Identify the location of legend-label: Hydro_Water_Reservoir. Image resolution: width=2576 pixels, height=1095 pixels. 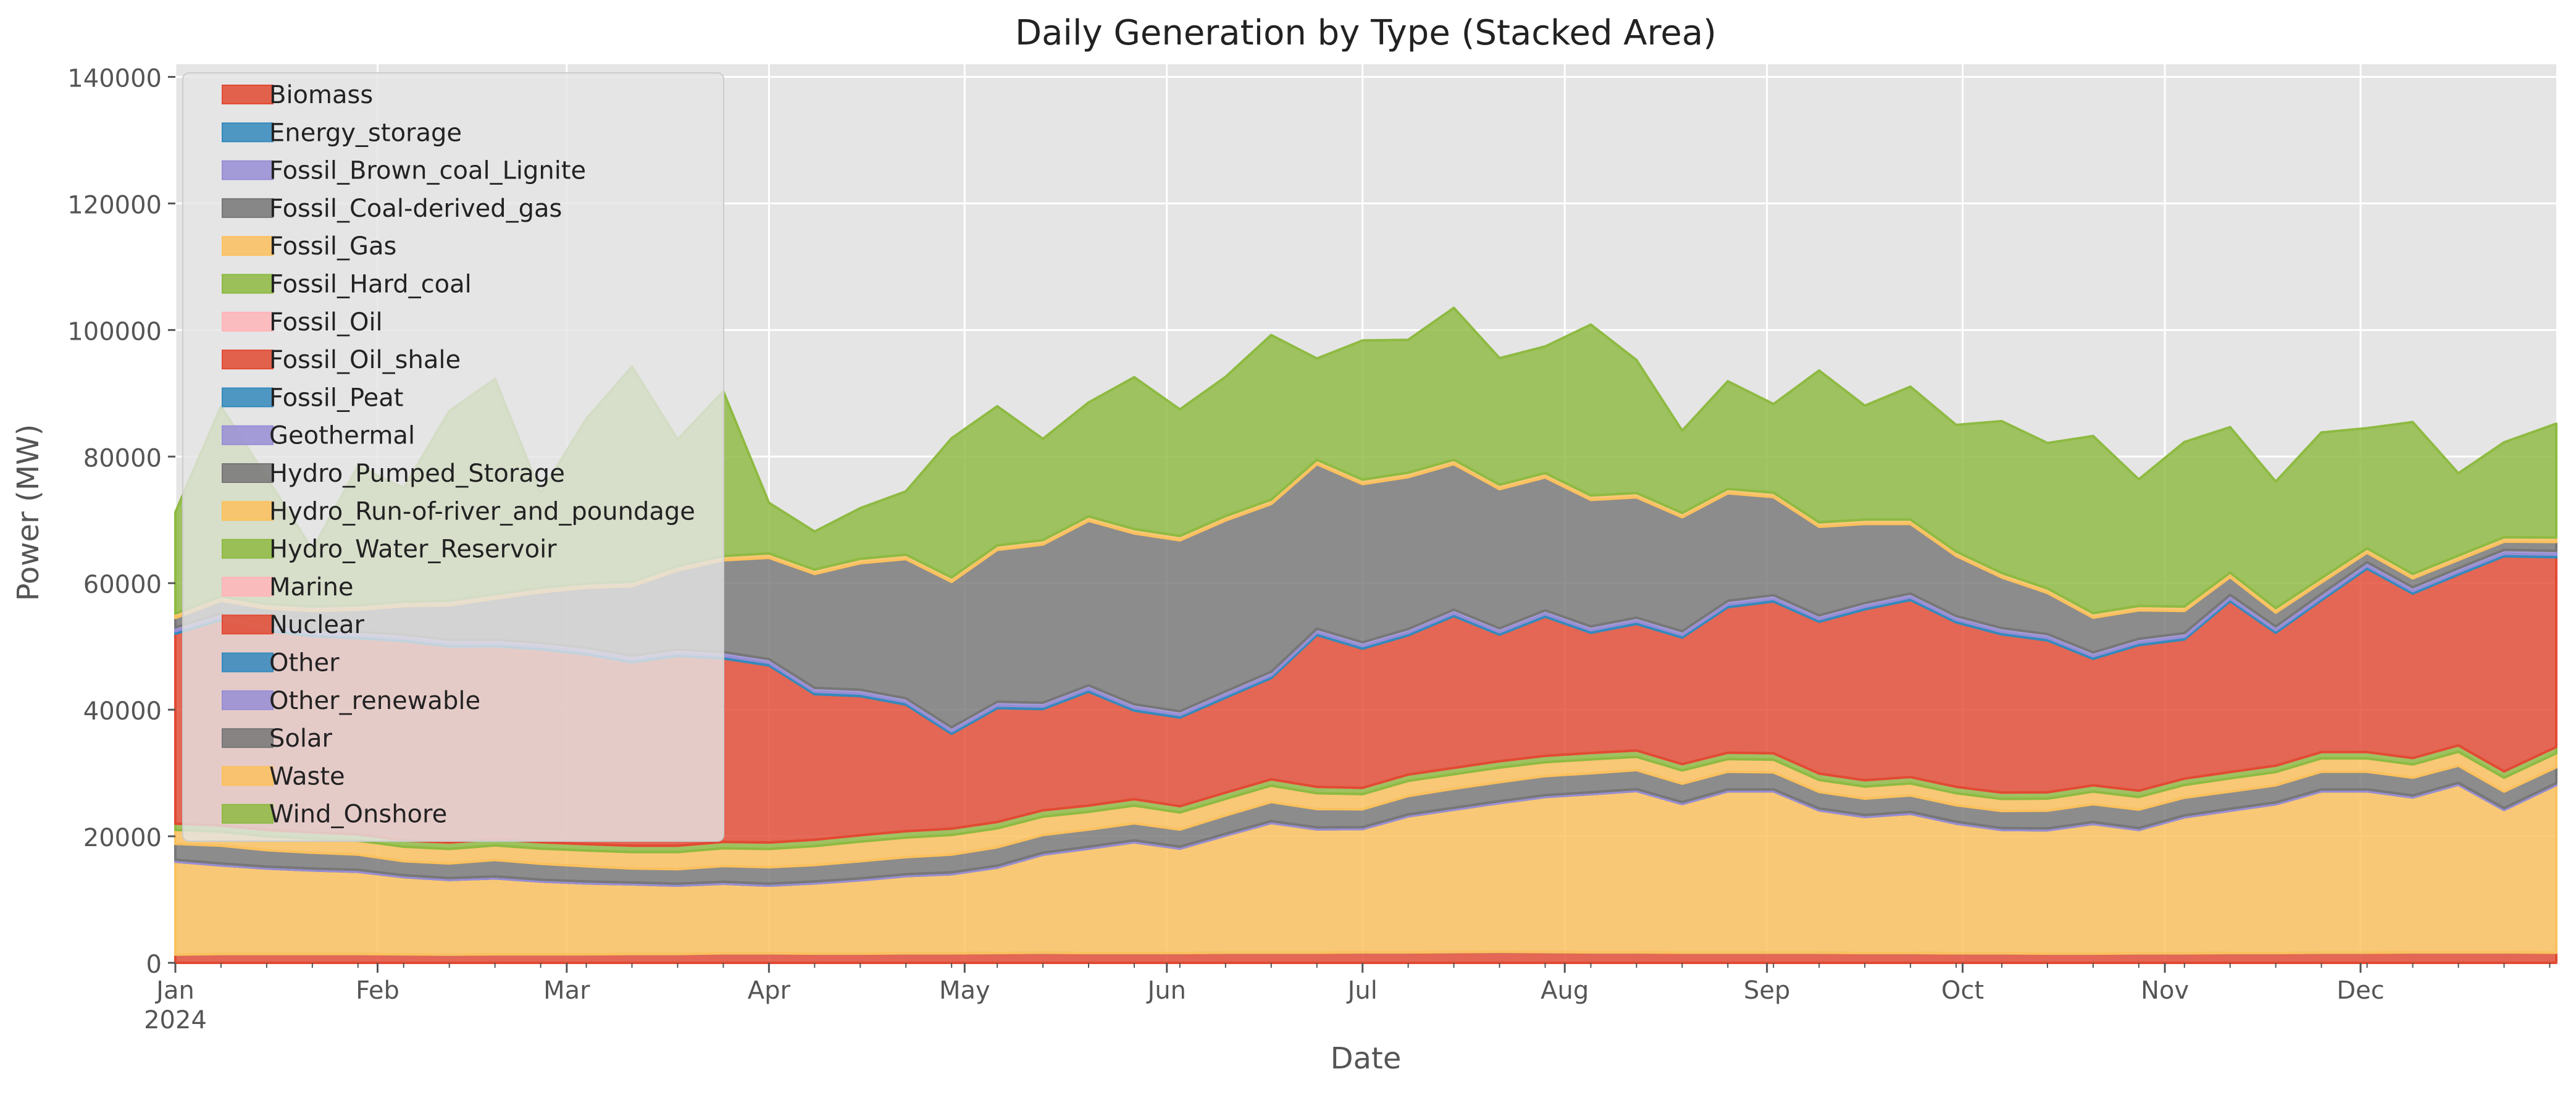
(413, 549).